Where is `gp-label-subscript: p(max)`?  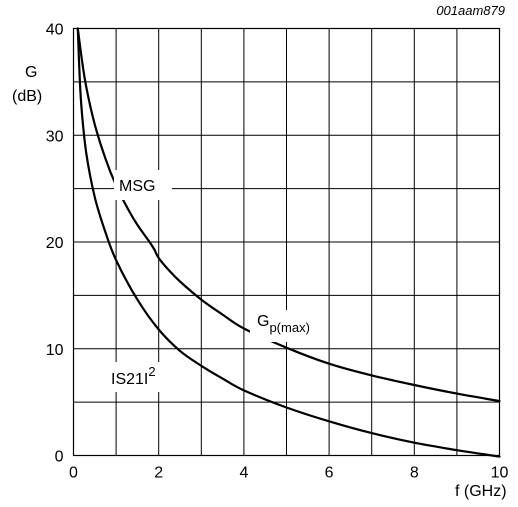
gp-label-subscript: p(max) is located at coordinates (289, 327).